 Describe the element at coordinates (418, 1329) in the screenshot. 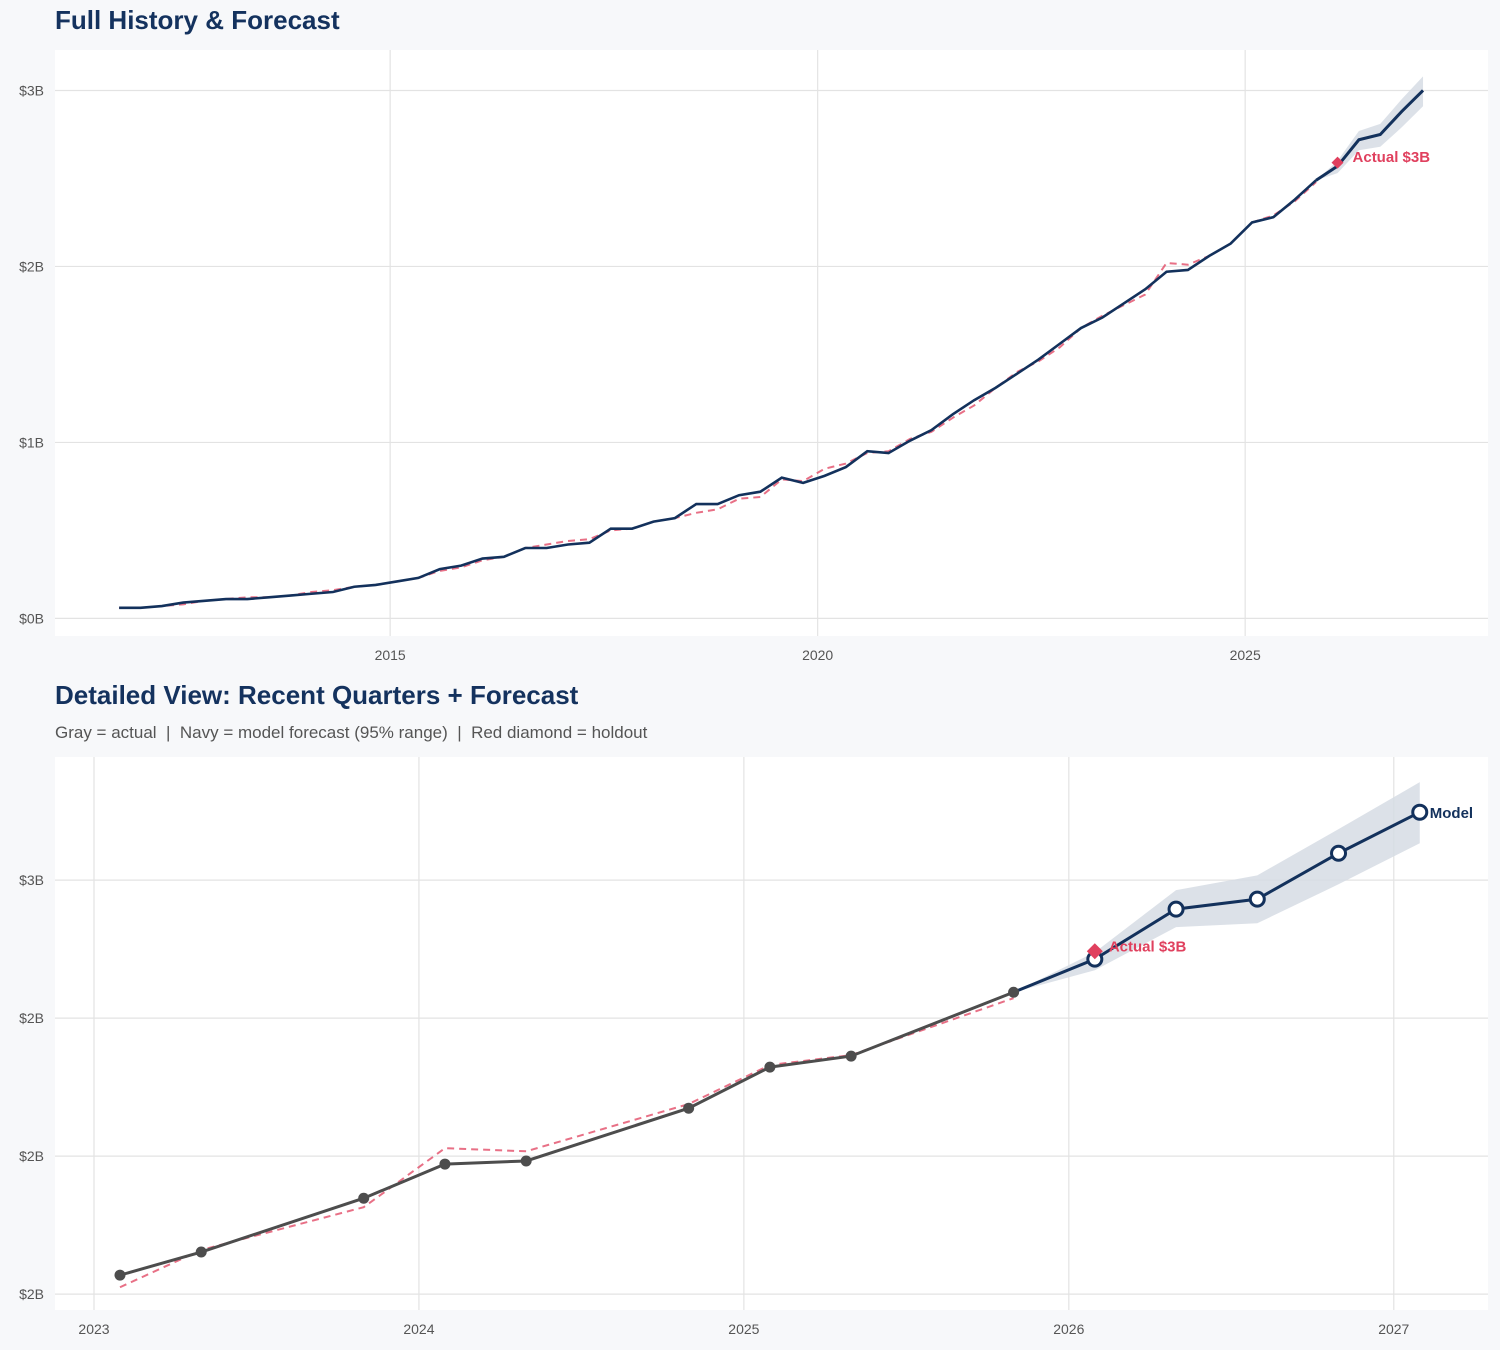

I see `x-tick-label: 2024` at that location.